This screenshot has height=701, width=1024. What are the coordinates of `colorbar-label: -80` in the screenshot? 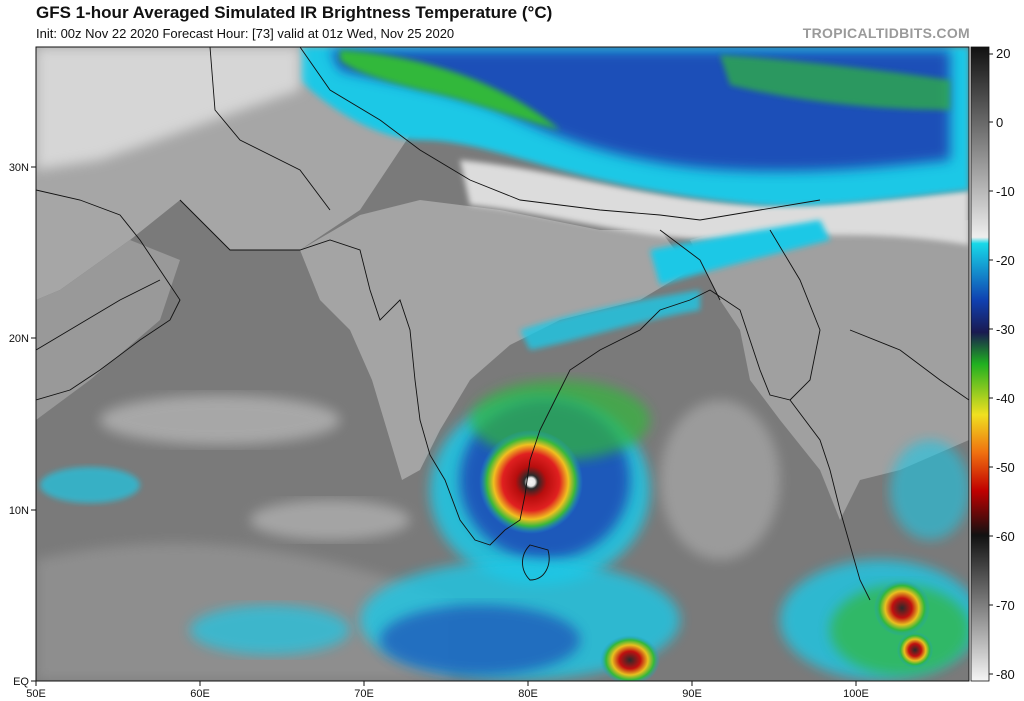 It's located at (1005, 674).